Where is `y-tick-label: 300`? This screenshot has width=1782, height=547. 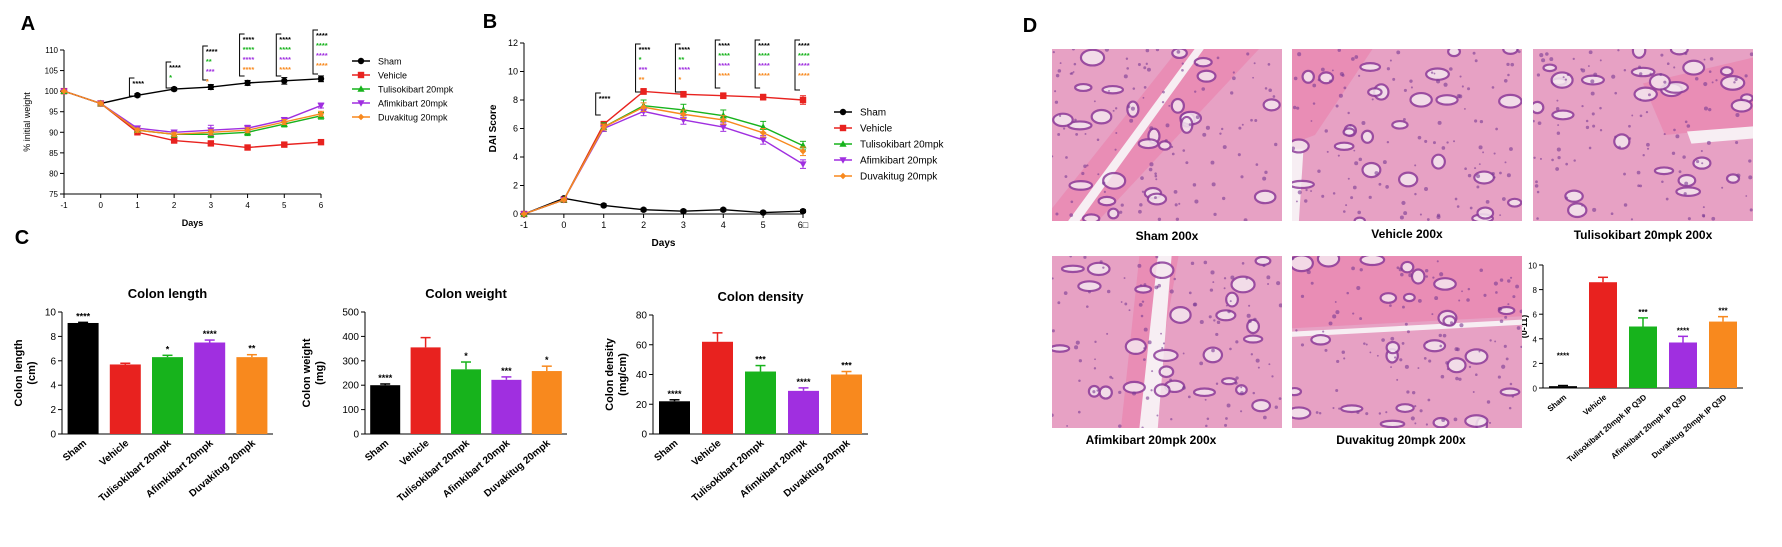
y-tick-label: 300 is located at coordinates (350, 361).